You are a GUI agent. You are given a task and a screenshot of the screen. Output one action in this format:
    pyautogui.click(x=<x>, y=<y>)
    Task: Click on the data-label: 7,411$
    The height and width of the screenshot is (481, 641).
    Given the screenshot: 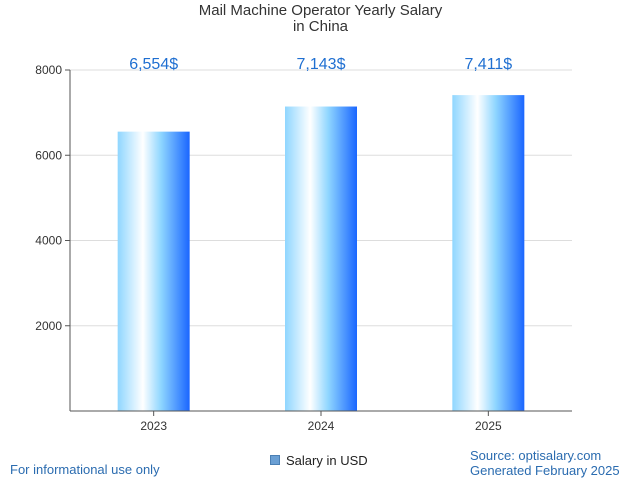 What is the action you would take?
    pyautogui.click(x=488, y=64)
    